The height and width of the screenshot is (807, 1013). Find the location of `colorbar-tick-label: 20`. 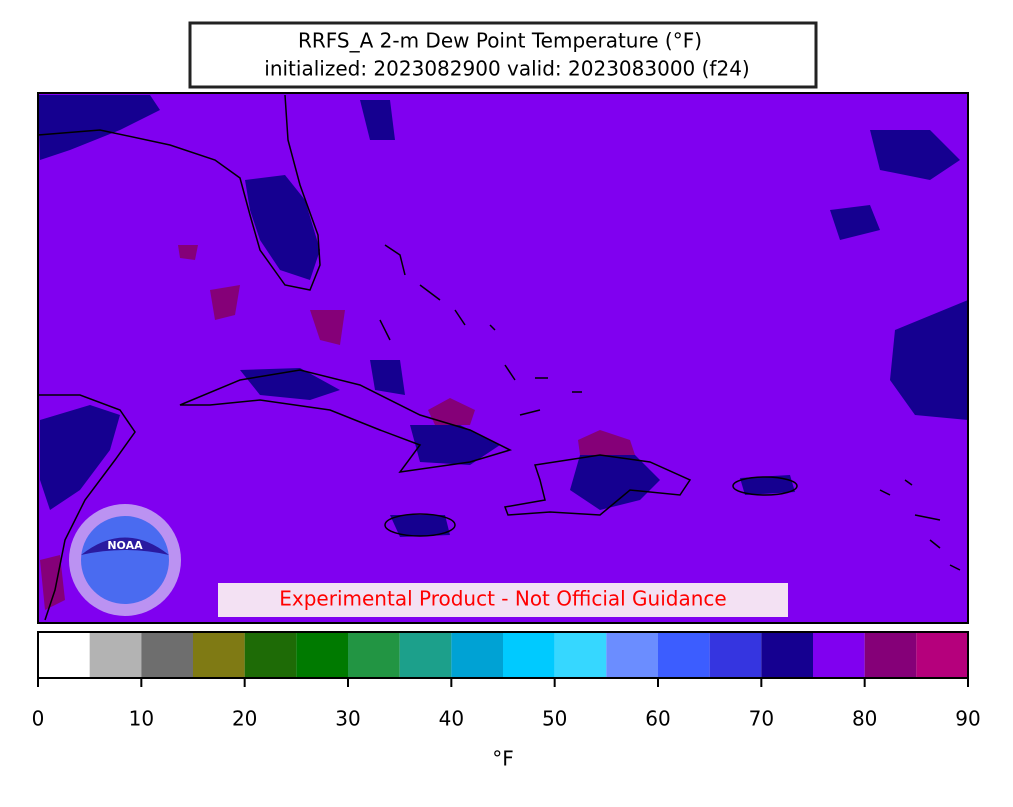

colorbar-tick-label: 20 is located at coordinates (244, 719).